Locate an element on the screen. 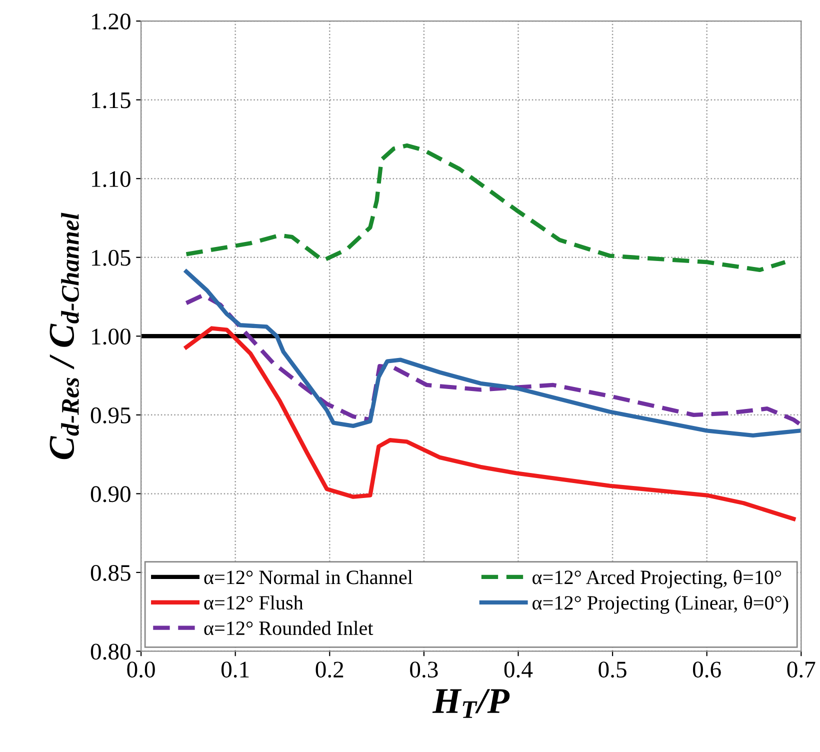 The image size is (820, 752). y-tick-label: 0.90 is located at coordinates (110, 494).